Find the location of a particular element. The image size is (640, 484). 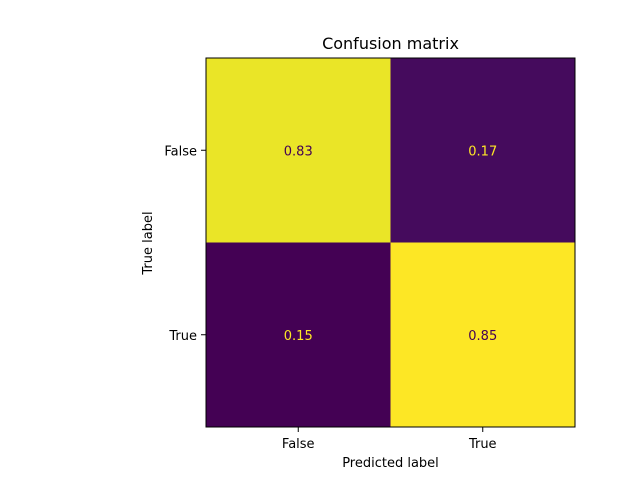

x-axis-label: Predicted label is located at coordinates (390, 463).